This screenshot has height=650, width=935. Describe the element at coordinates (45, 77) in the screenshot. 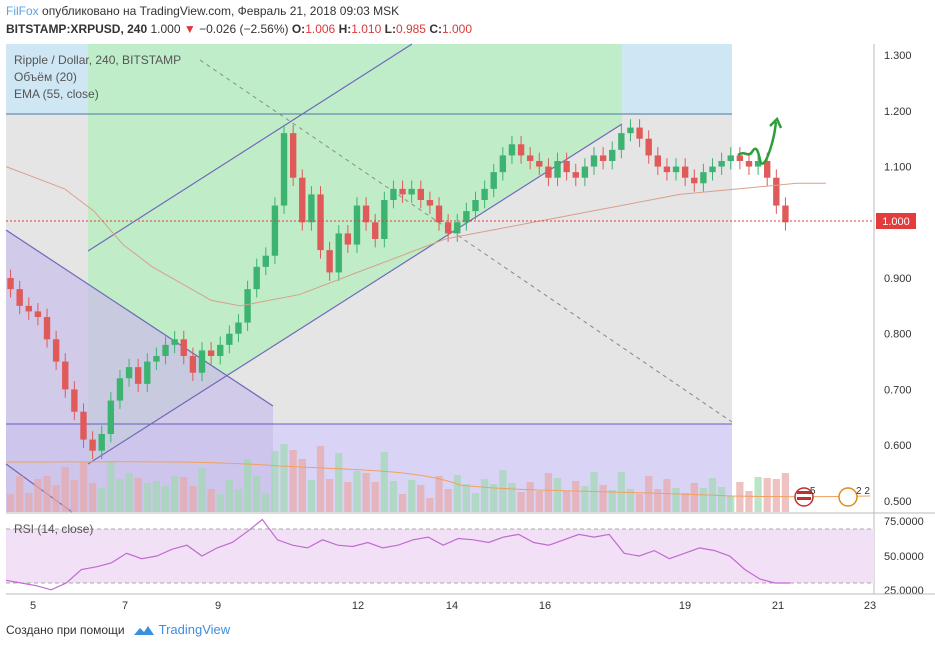

I see `legend-volume: Объём (20)` at that location.